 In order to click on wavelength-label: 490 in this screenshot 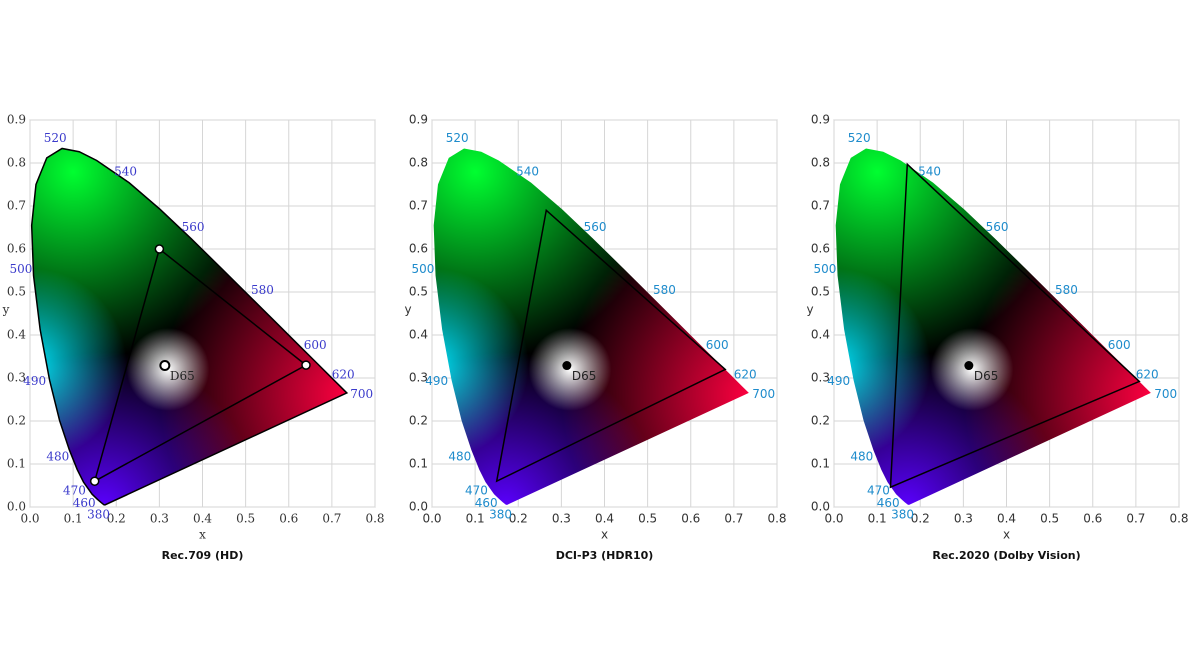, I will do `click(34, 381)`.